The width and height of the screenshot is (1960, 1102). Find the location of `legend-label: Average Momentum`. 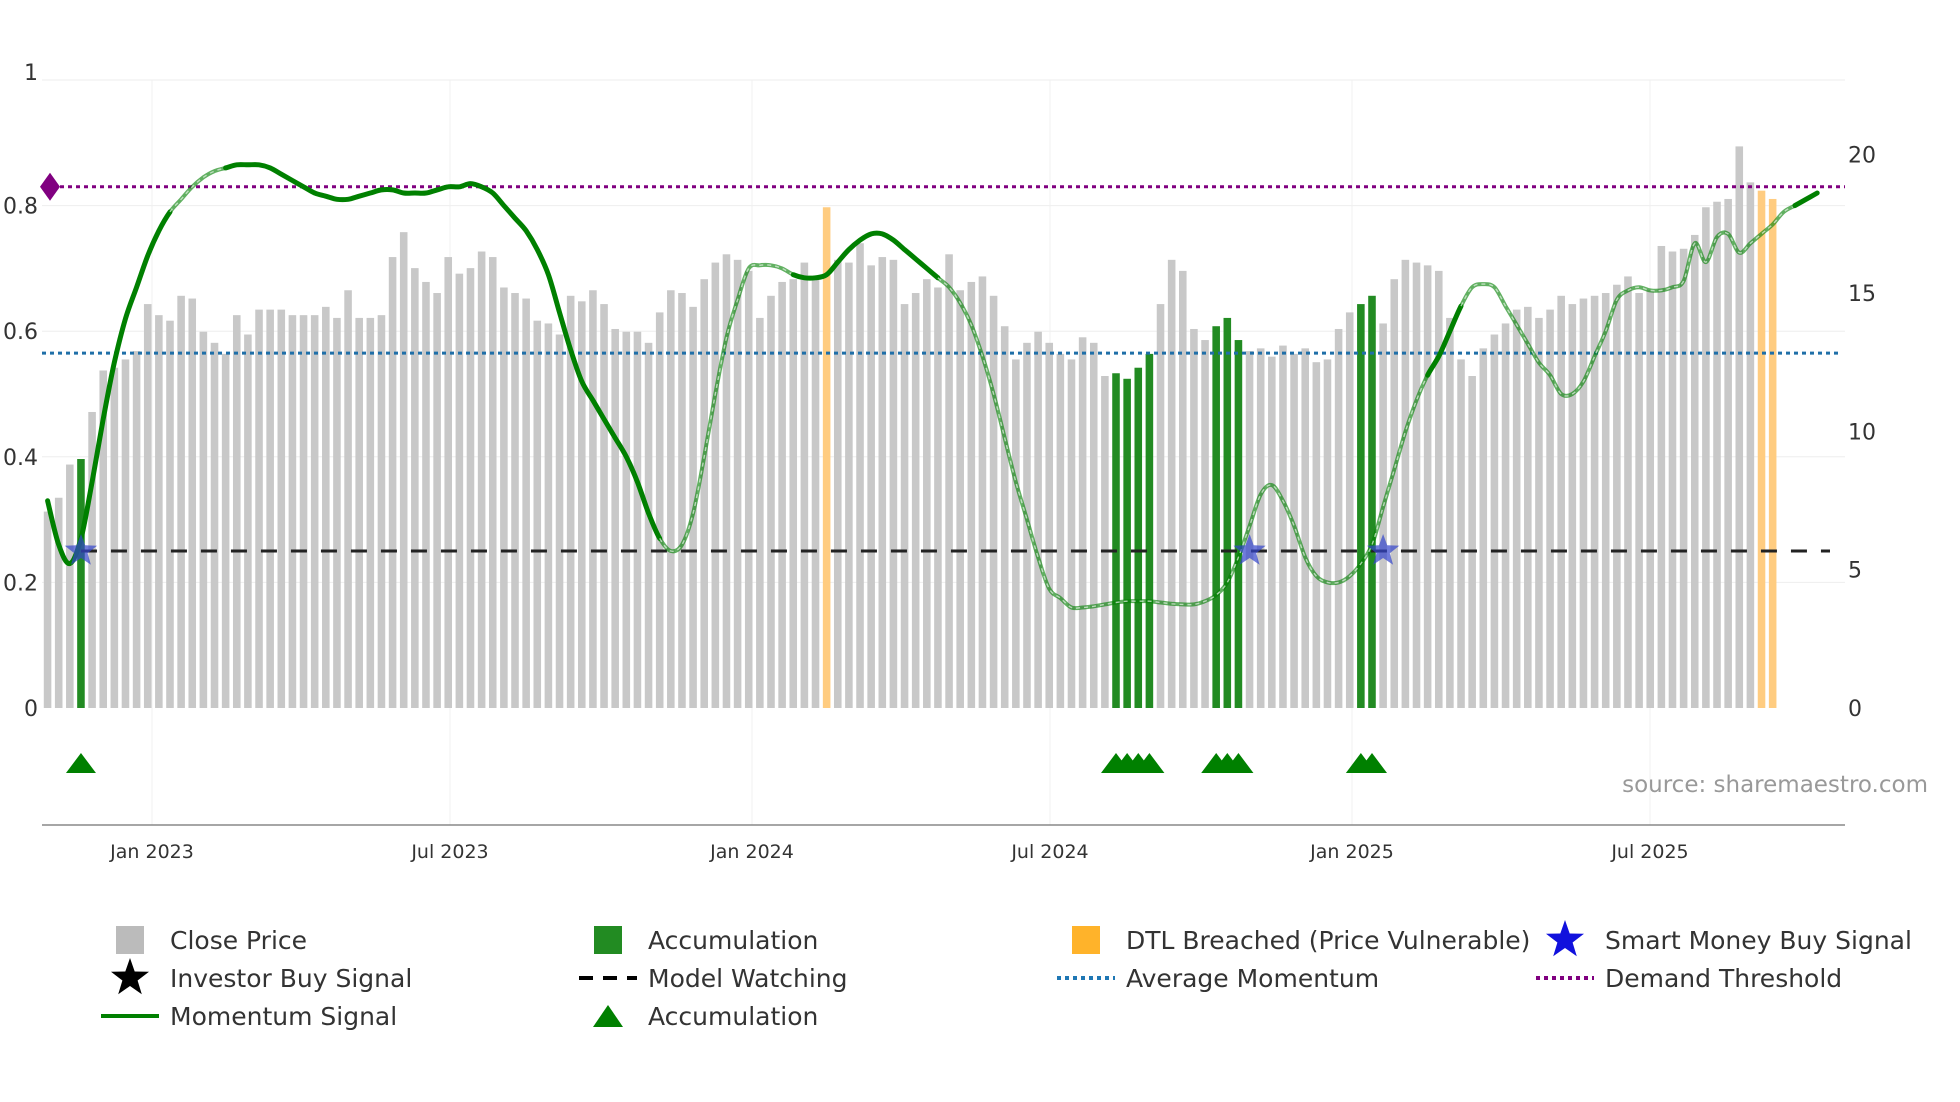

legend-label: Average Momentum is located at coordinates (1252, 978).